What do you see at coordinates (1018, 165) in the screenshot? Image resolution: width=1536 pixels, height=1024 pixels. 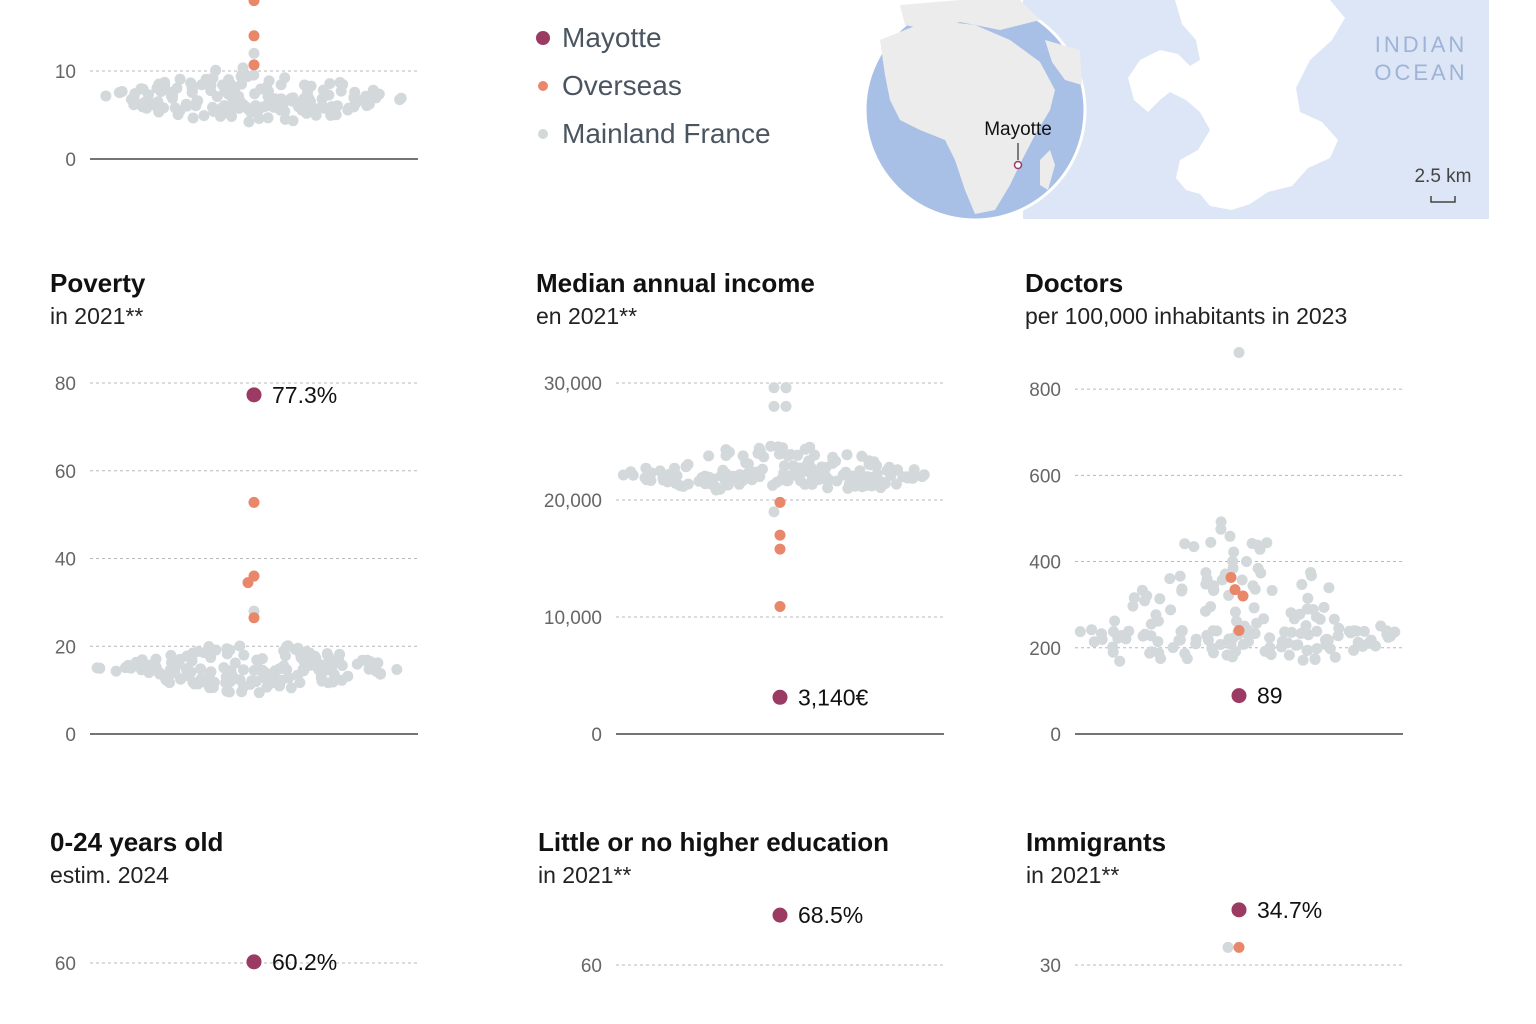 I see `globe-mayotte-marker` at bounding box center [1018, 165].